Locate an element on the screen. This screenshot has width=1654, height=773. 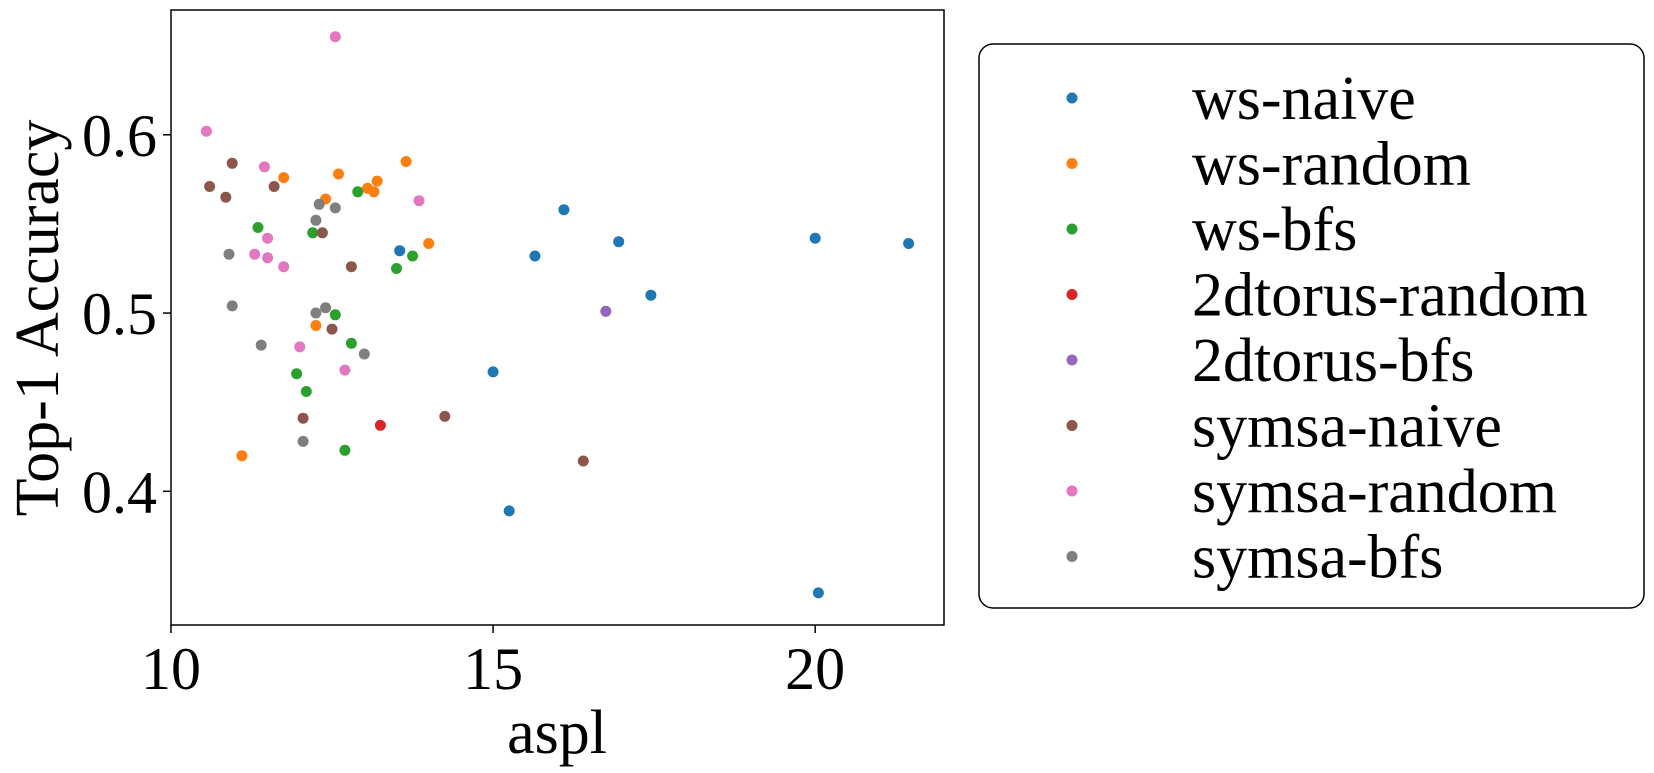
y-axis-ticks: 0.4 0.5 0.6 is located at coordinates (126, 314).